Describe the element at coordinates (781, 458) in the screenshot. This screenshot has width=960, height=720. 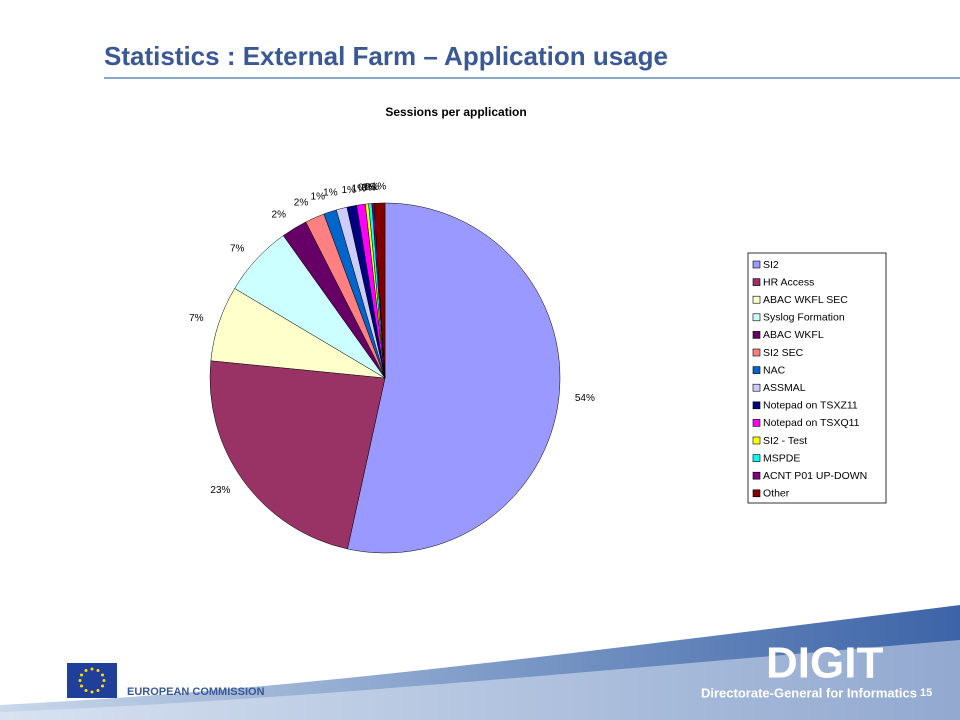
I see `legend-text: MSPDE` at that location.